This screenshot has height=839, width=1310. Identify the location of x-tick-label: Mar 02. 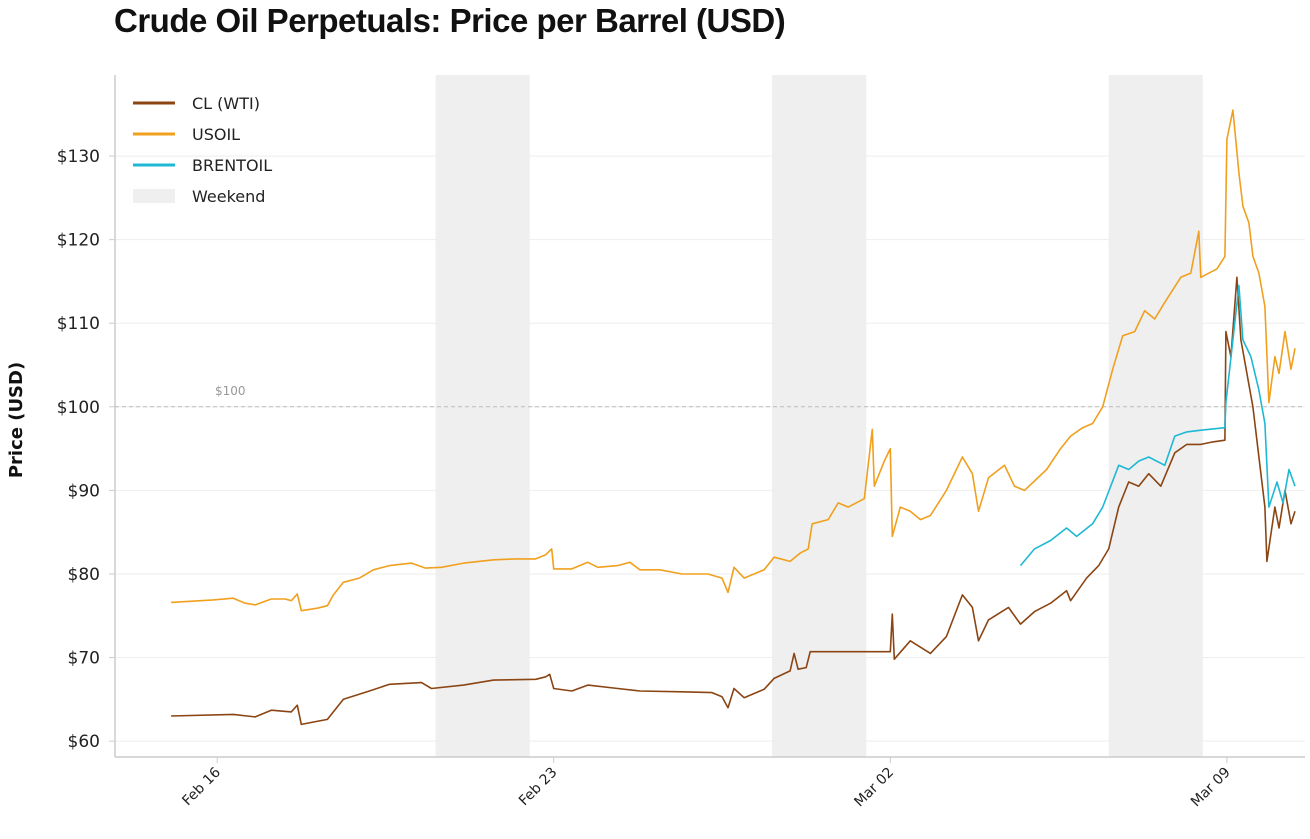
(874, 788).